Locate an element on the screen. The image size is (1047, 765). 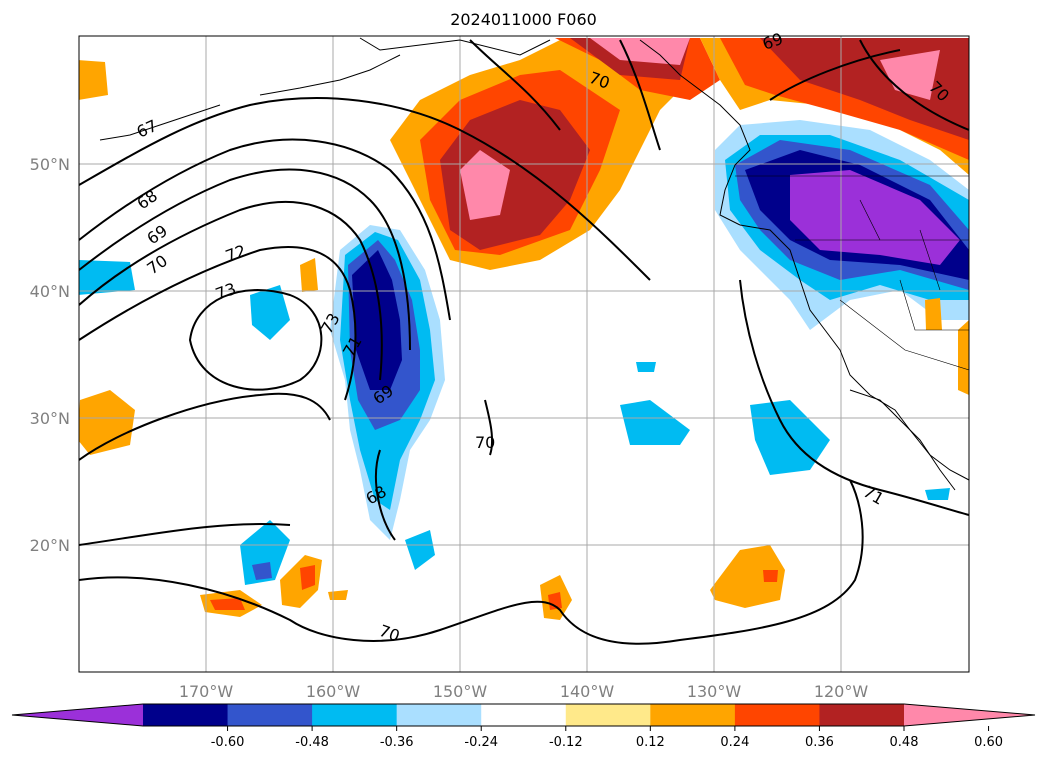
colorbar-tick-label: -0.48 is located at coordinates (312, 742).